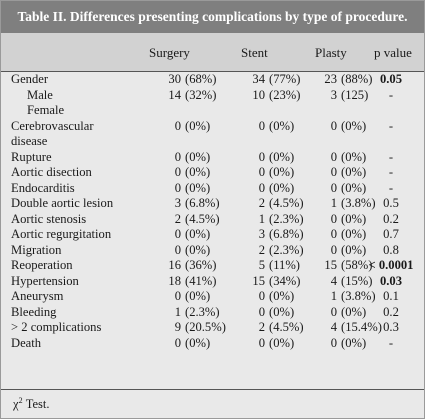  Describe the element at coordinates (51, 172) in the screenshot. I see `row-label: Aortic disection` at that location.